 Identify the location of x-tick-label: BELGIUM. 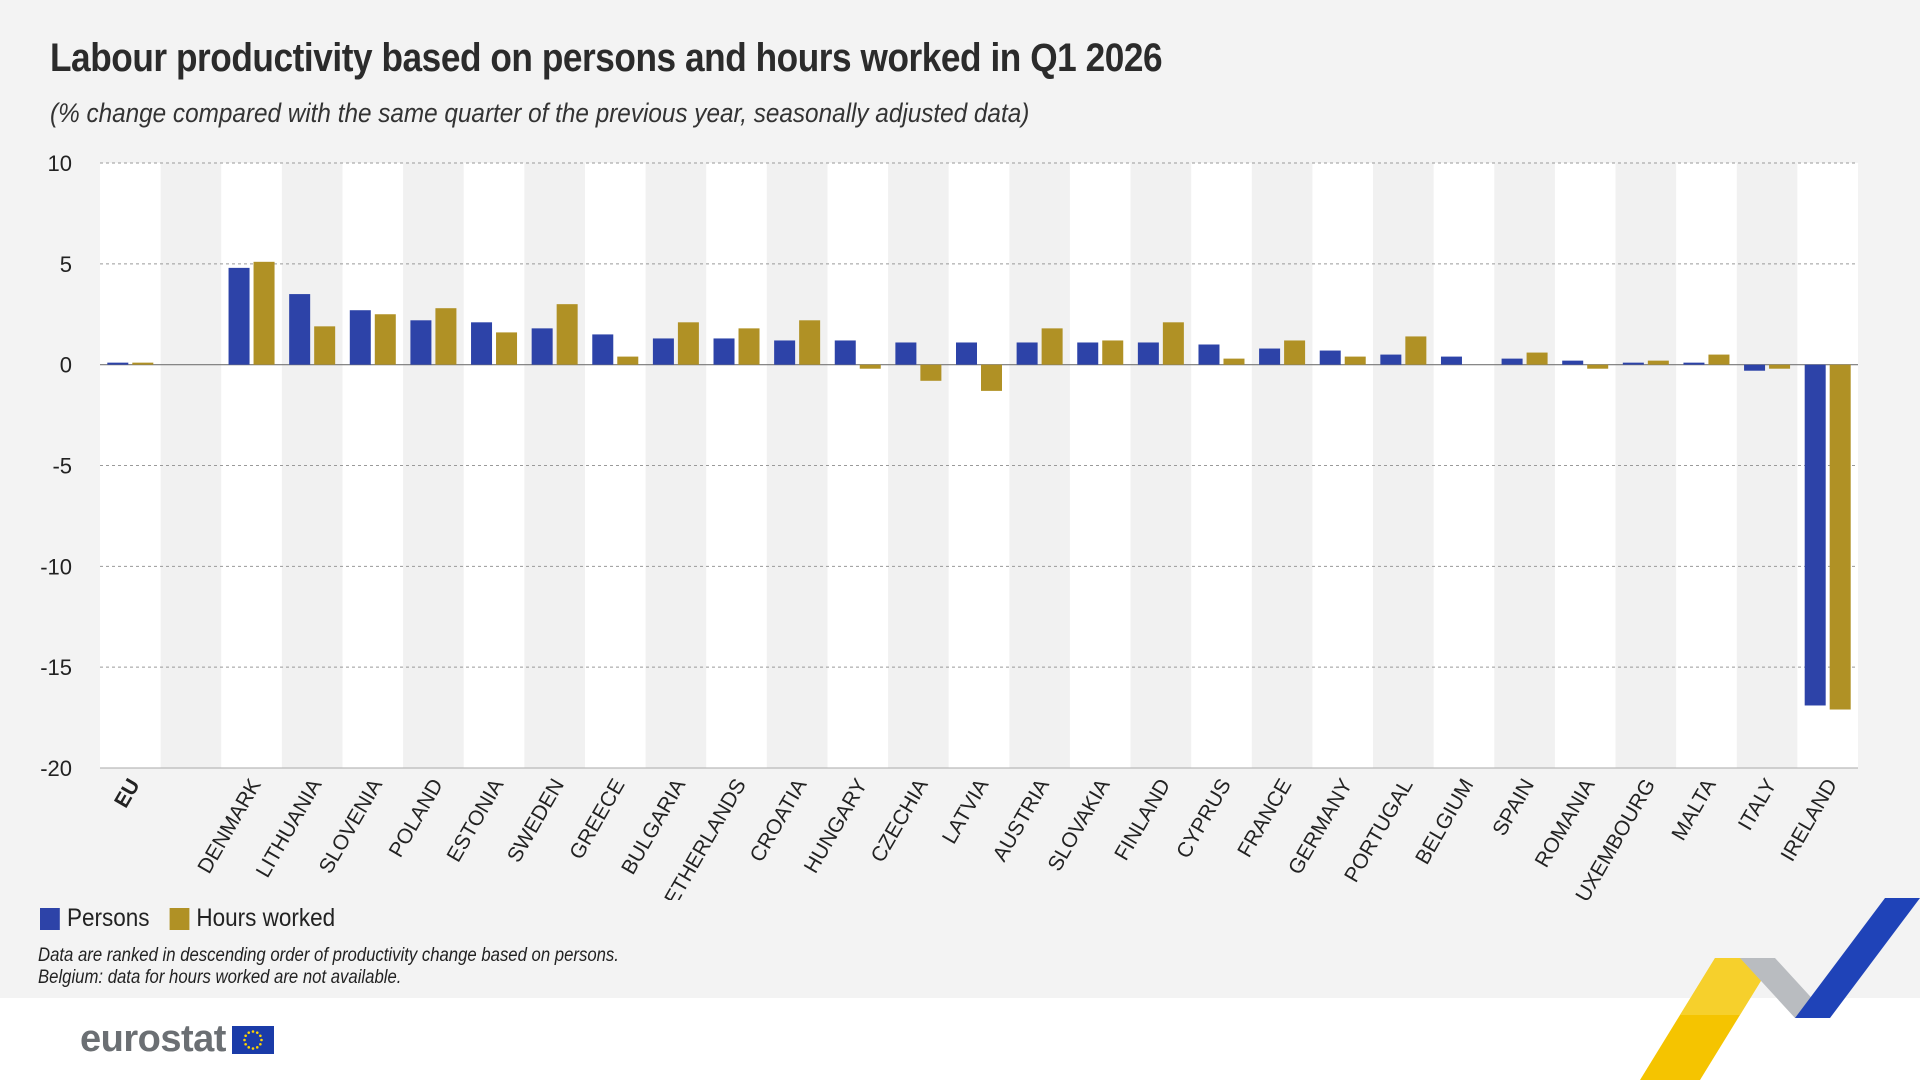
(1444, 821).